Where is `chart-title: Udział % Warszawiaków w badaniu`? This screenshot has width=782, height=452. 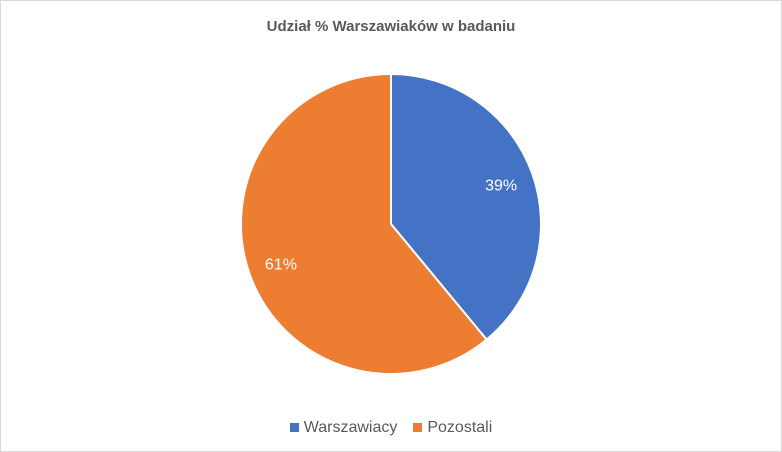
chart-title: Udział % Warszawiaków w badaniu is located at coordinates (391, 26).